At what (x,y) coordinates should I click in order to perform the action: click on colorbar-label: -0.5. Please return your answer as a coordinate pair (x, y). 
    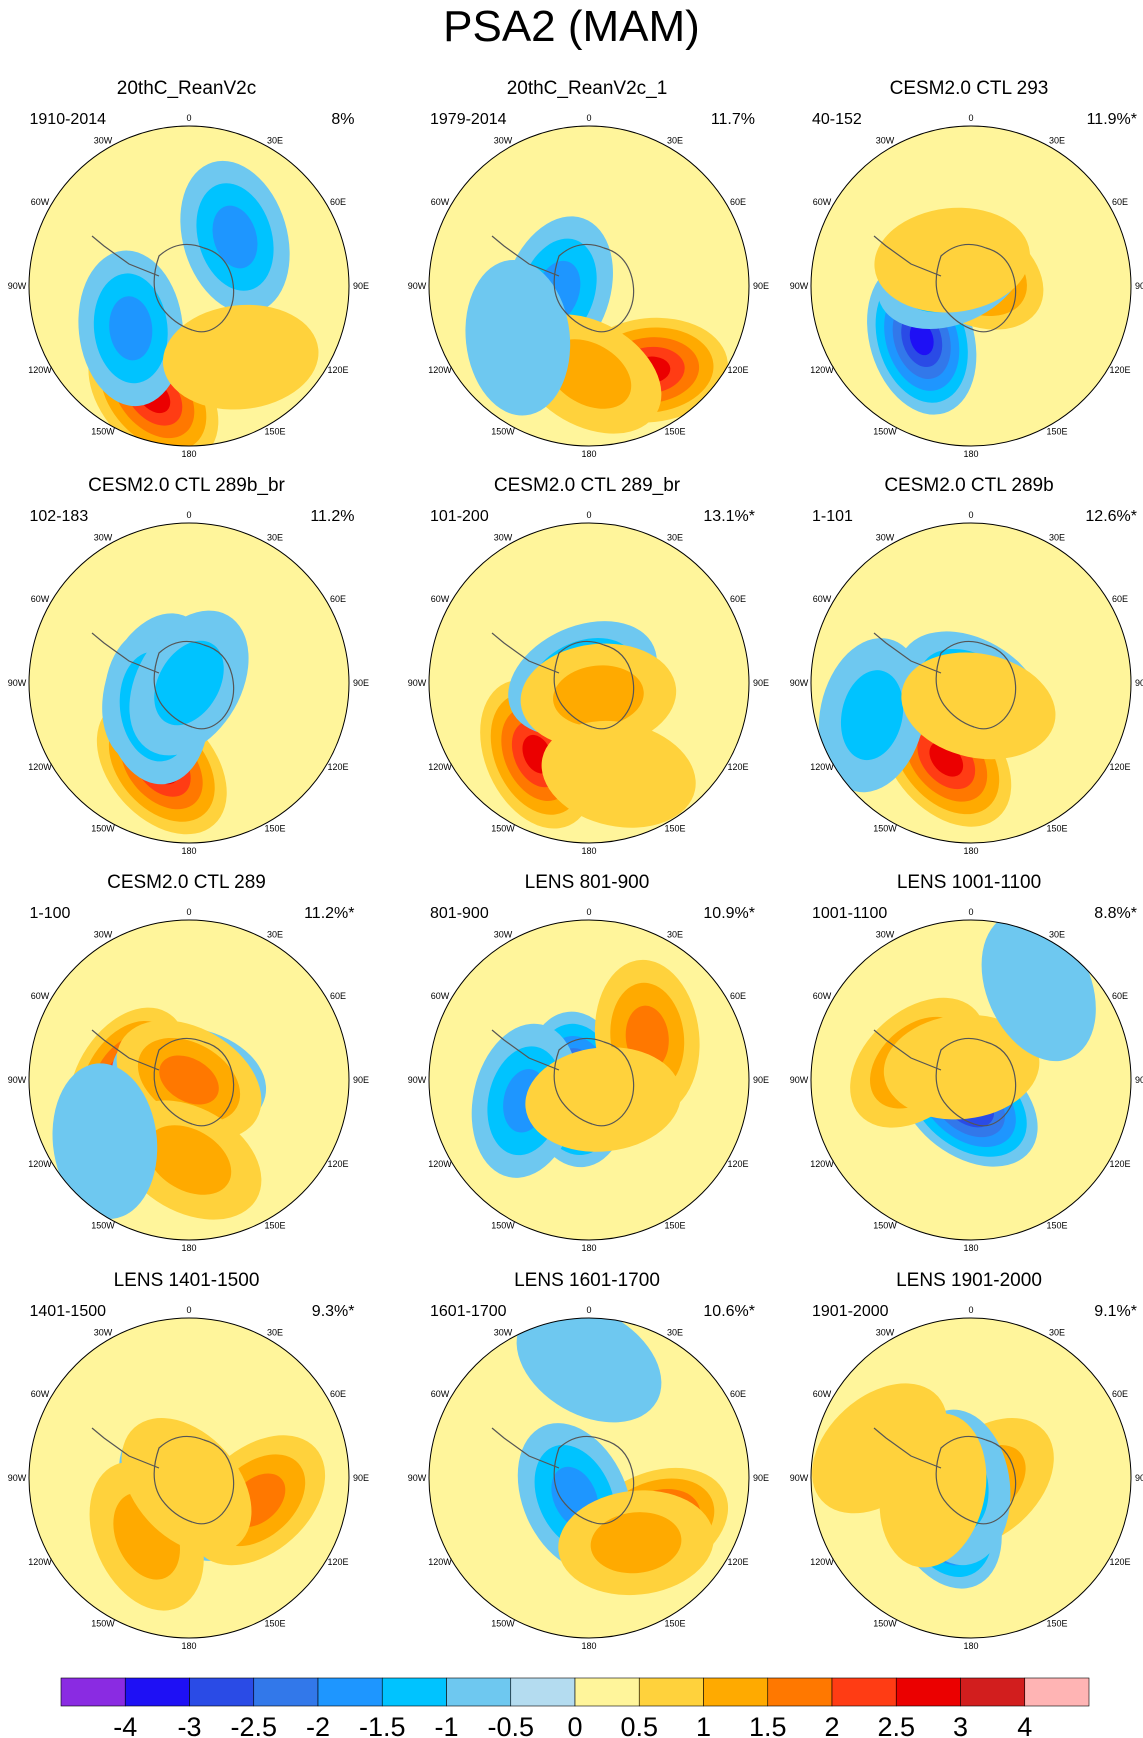
    Looking at the image, I should click on (510, 1725).